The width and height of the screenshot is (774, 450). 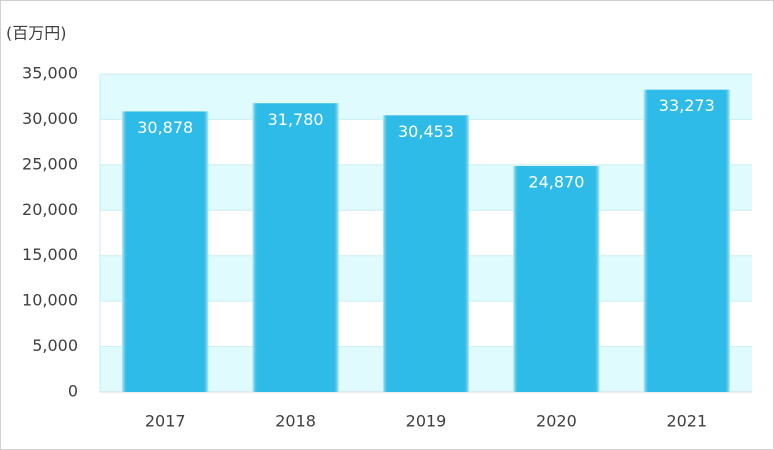 I want to click on value-label: 24,870, so click(x=556, y=182).